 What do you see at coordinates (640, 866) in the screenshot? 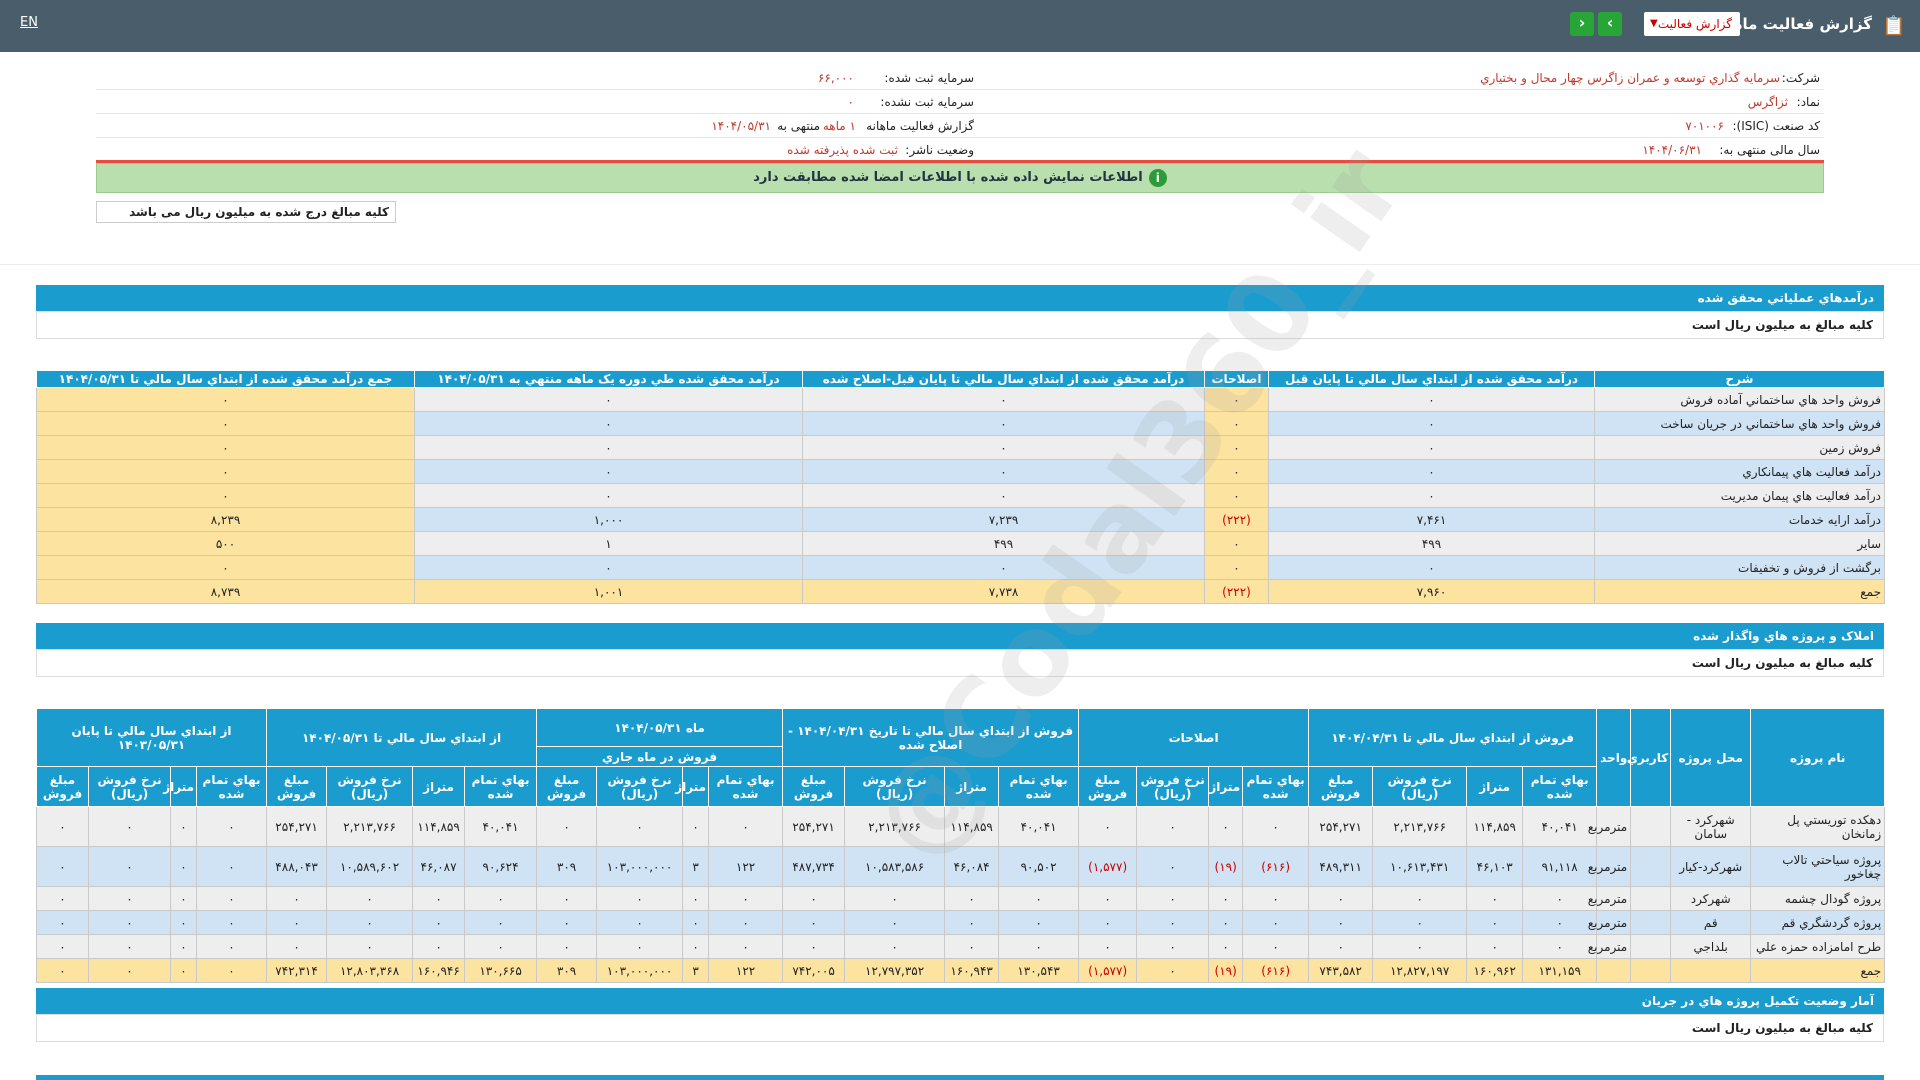
I see `cell: ۱۰۳,۰۰۰,۰۰۰` at bounding box center [640, 866].